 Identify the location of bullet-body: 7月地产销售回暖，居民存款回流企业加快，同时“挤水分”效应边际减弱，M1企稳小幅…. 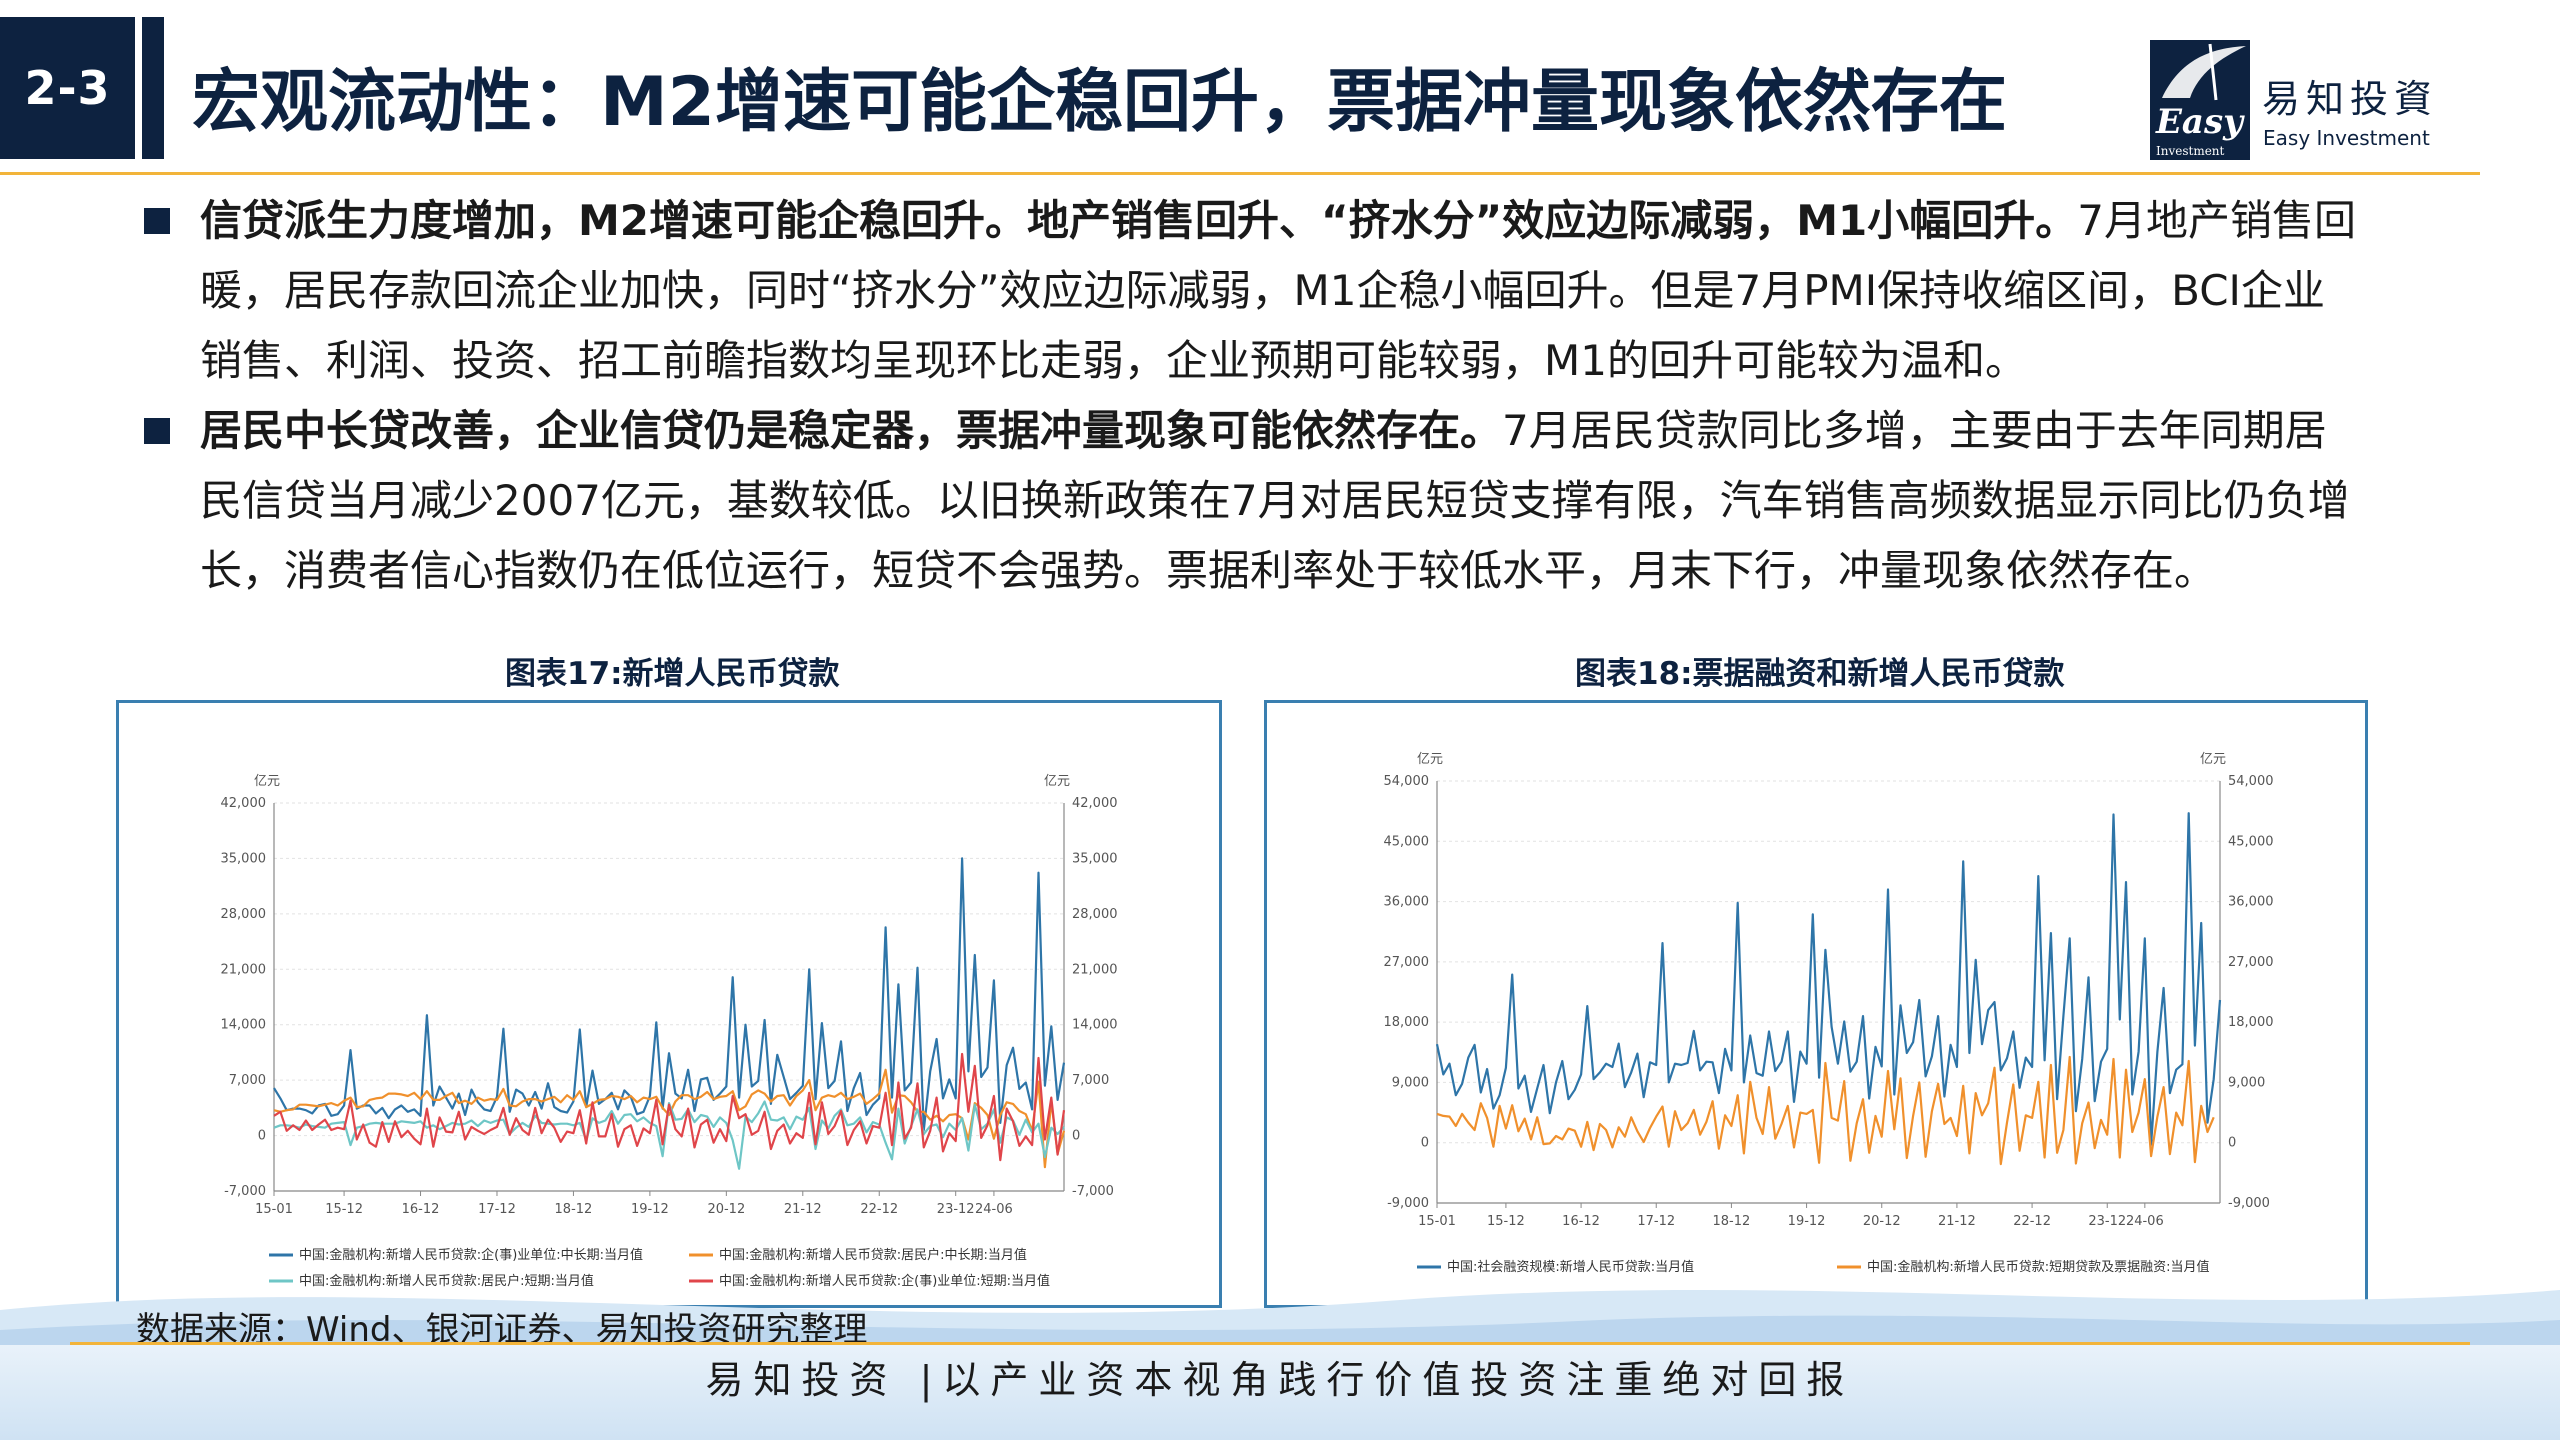
(1278, 290).